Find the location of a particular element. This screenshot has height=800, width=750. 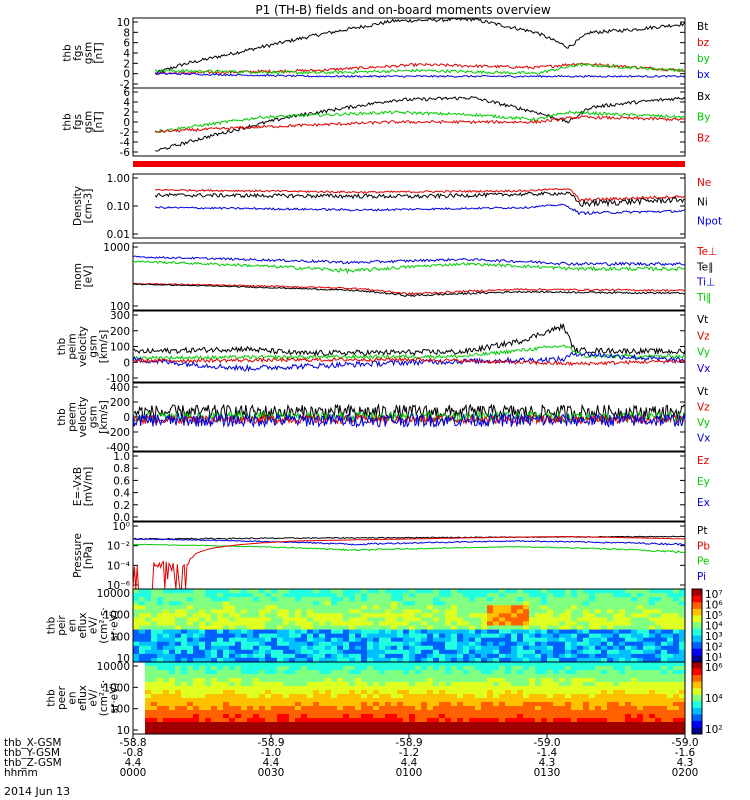

y-tick-label: -400 is located at coordinates (118, 448).